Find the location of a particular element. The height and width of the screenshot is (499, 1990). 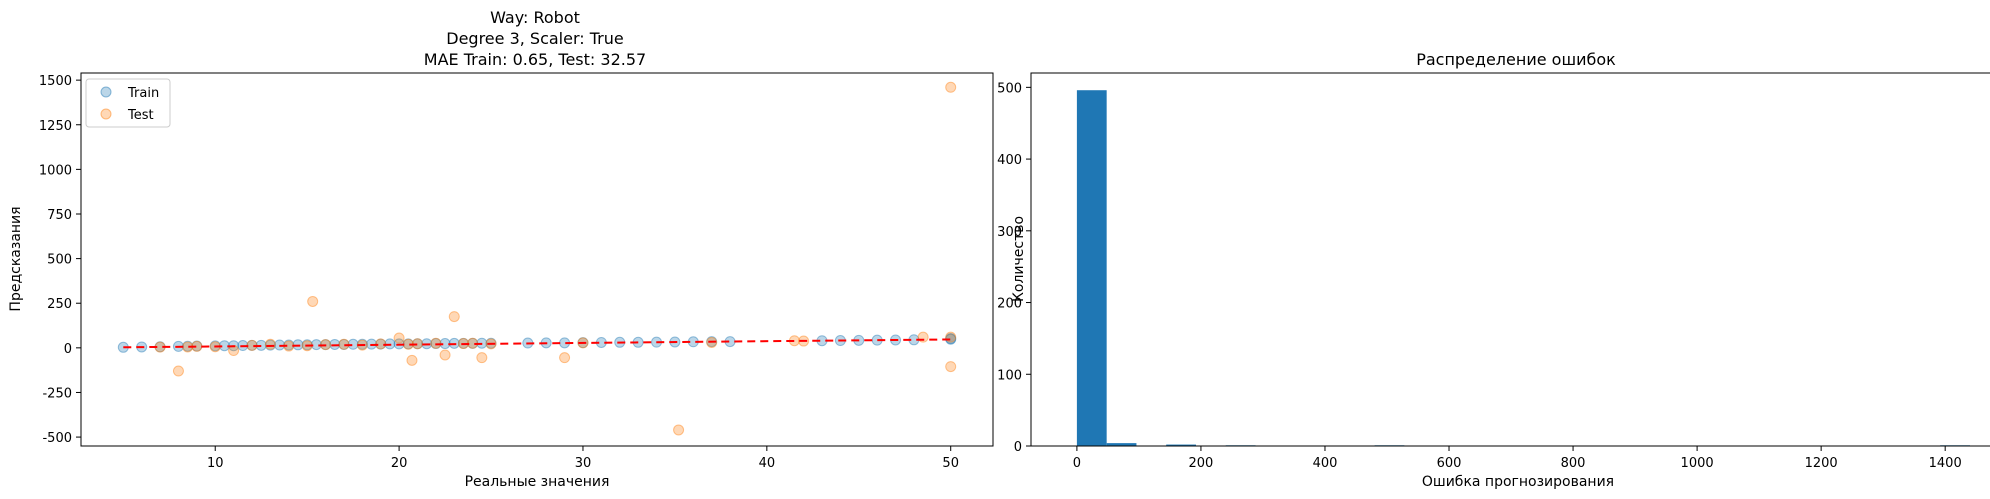

legend-marker-train is located at coordinates (106, 92).